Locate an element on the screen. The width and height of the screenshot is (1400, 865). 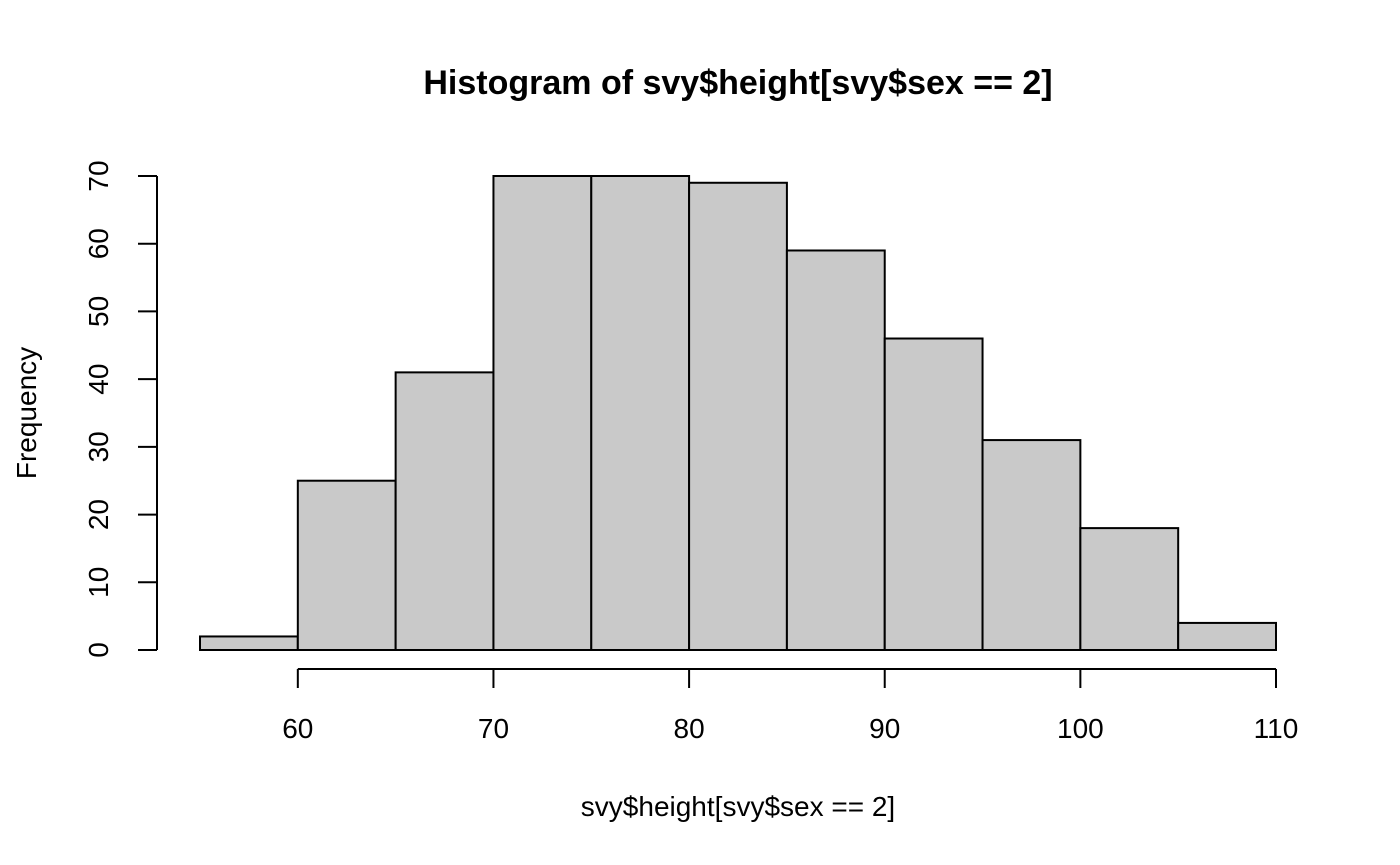
x-tick-label: 90 is located at coordinates (884, 728).